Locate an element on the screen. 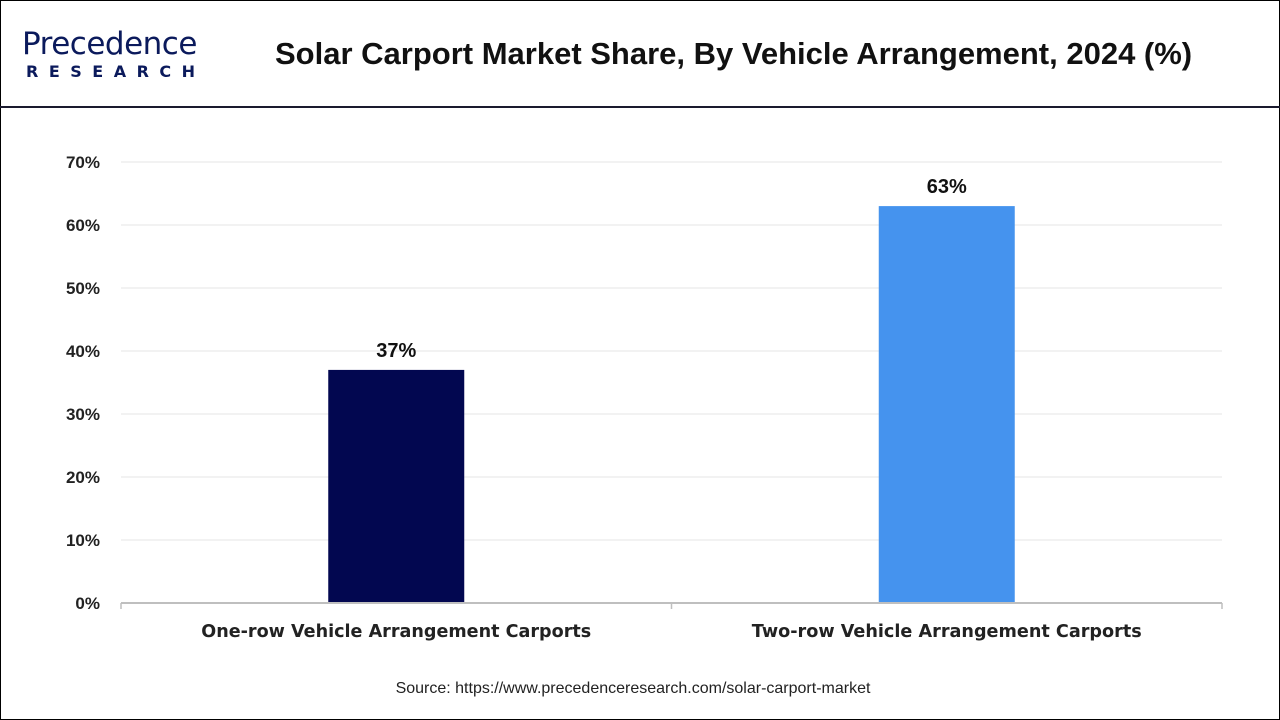  y-tick-label: 60% is located at coordinates (83, 225).